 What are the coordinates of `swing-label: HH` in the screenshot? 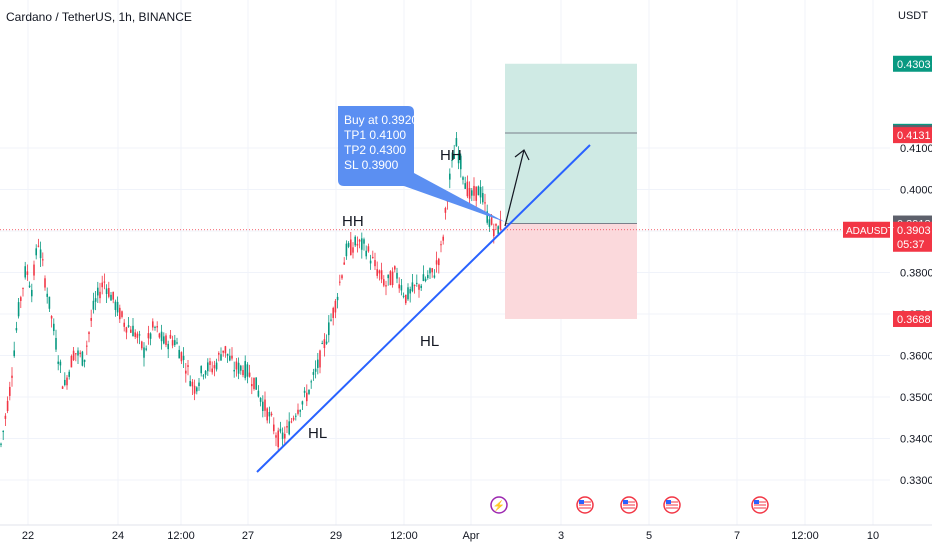 It's located at (451, 155).